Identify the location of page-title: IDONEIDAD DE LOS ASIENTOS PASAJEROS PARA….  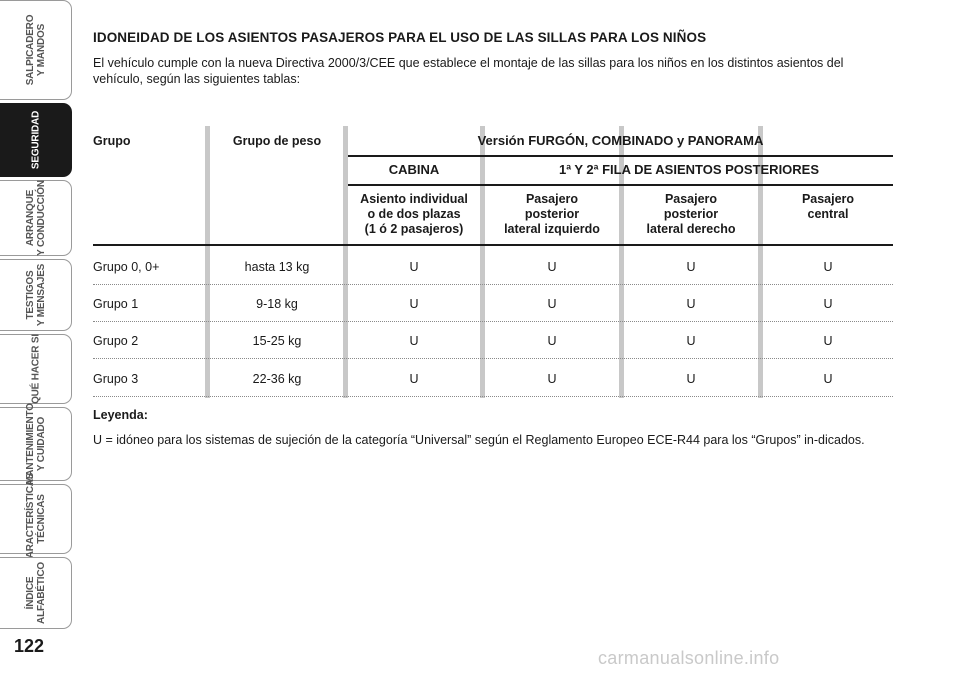
(400, 37).